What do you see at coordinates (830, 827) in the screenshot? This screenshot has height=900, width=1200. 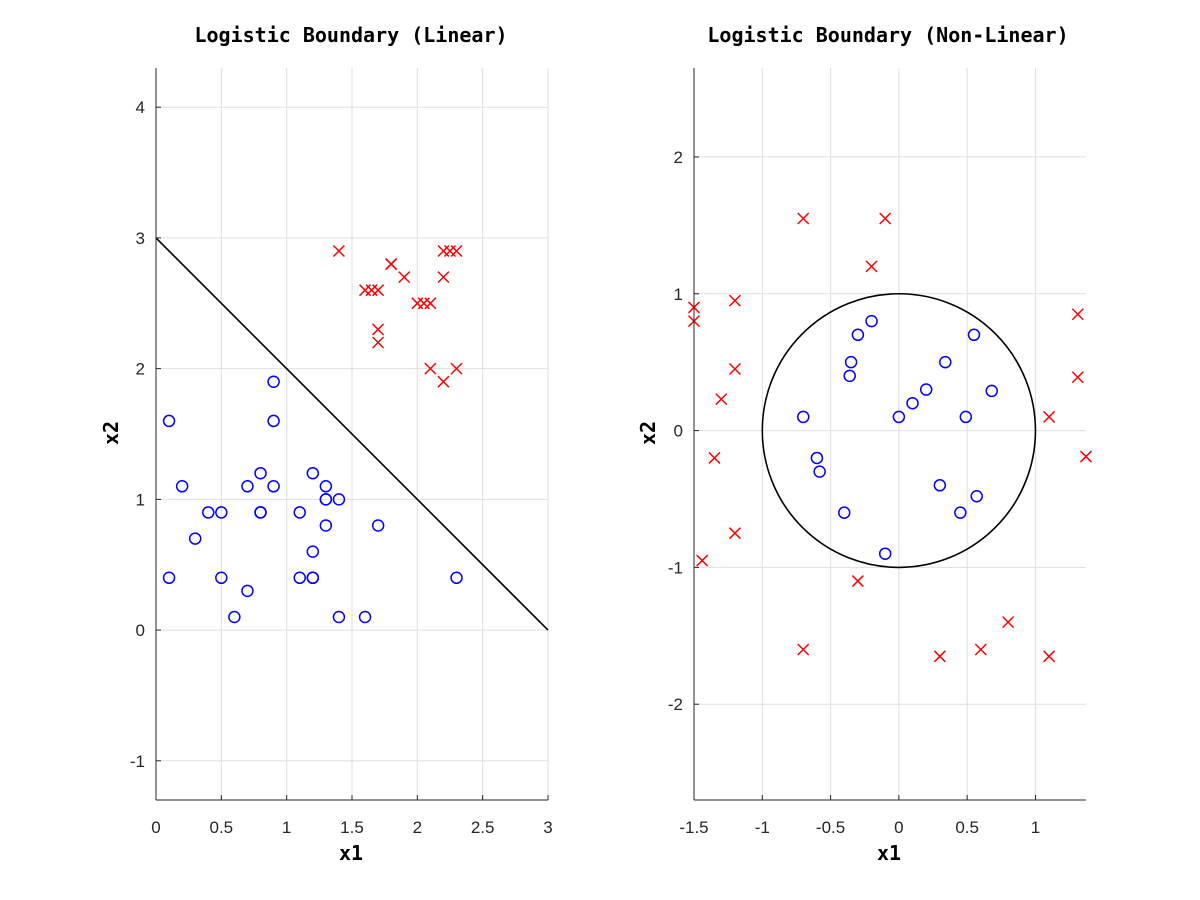 I see `x-tick-label: -0.5` at bounding box center [830, 827].